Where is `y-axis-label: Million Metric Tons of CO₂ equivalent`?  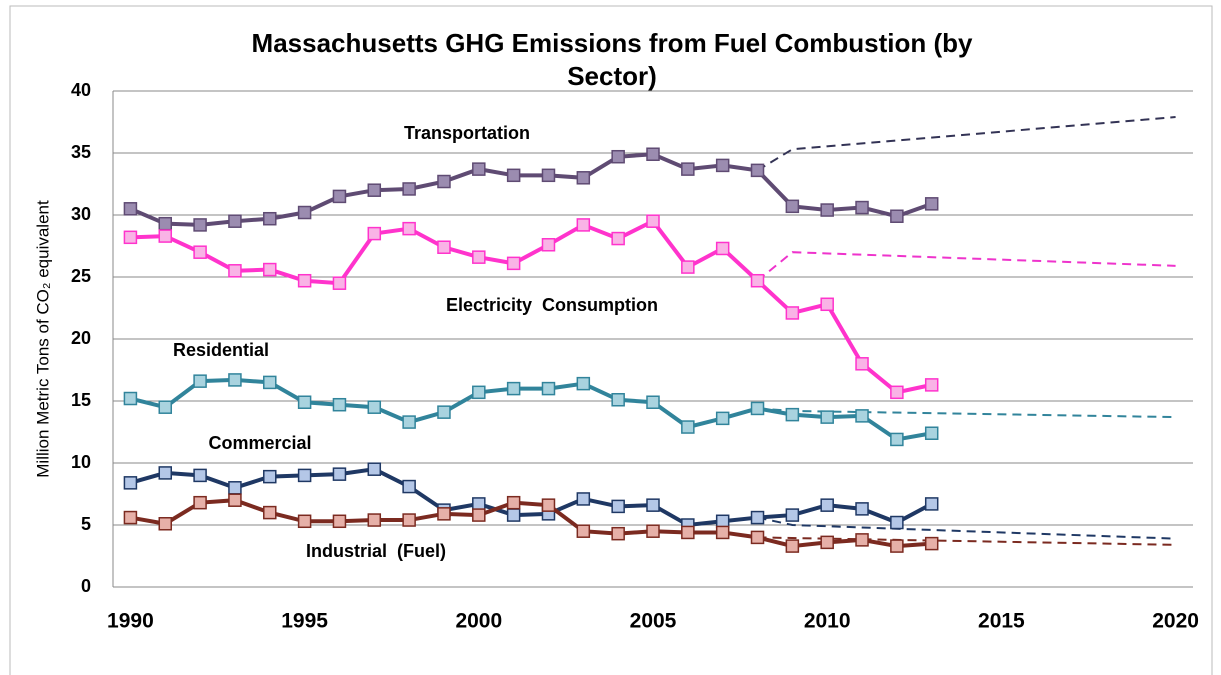
y-axis-label: Million Metric Tons of CO₂ equivalent is located at coordinates (42, 339).